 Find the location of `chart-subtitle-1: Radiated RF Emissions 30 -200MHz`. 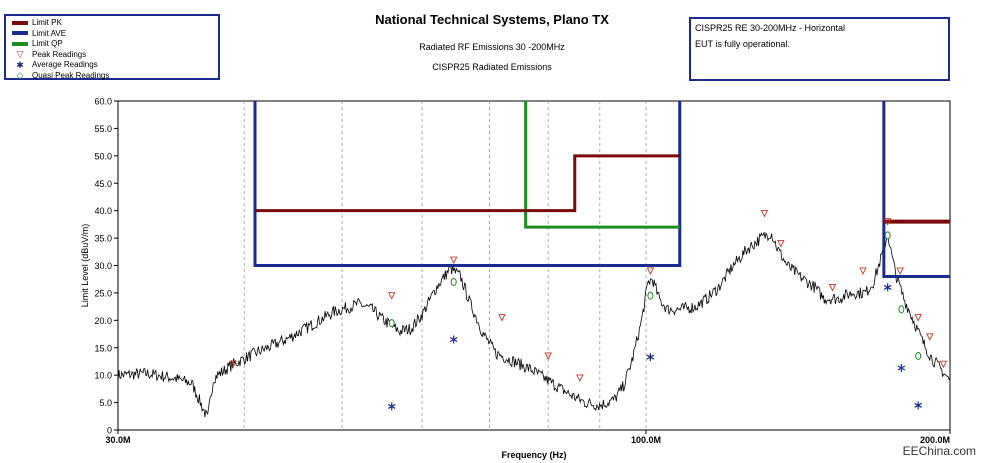

chart-subtitle-1: Radiated RF Emissions 30 -200MHz is located at coordinates (492, 47).